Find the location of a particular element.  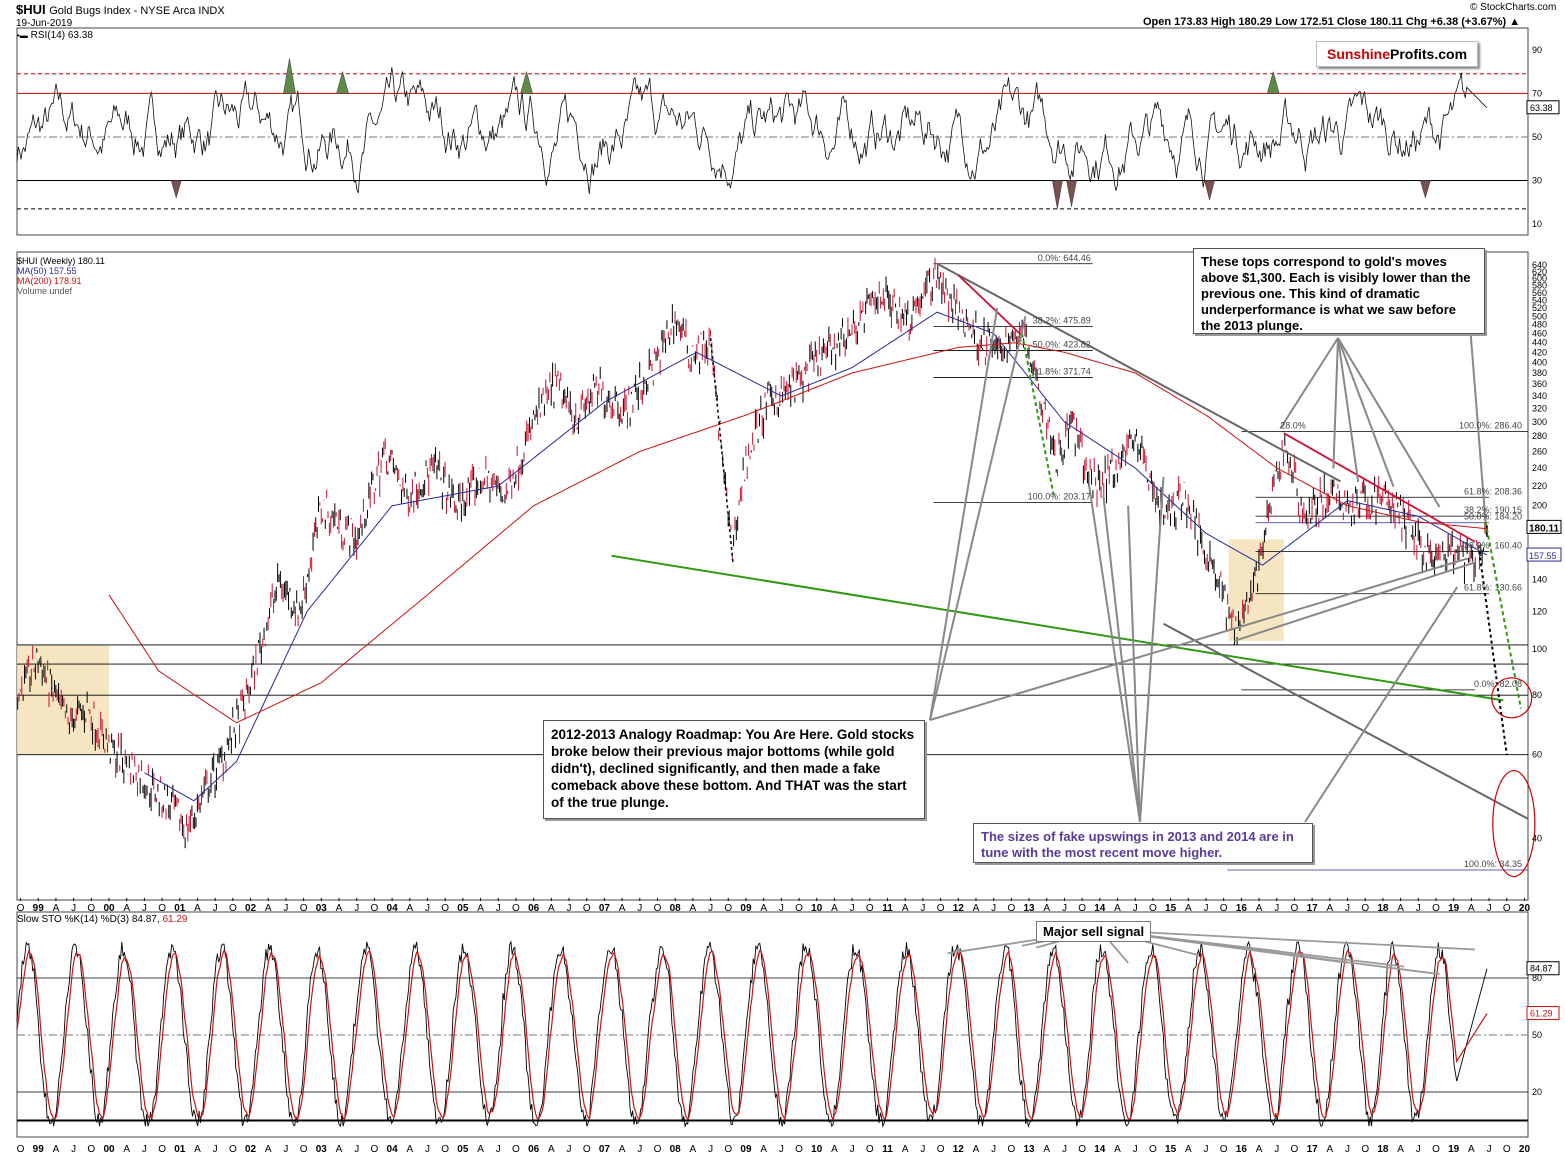

roadmap-pointer is located at coordinates (1199, 639).